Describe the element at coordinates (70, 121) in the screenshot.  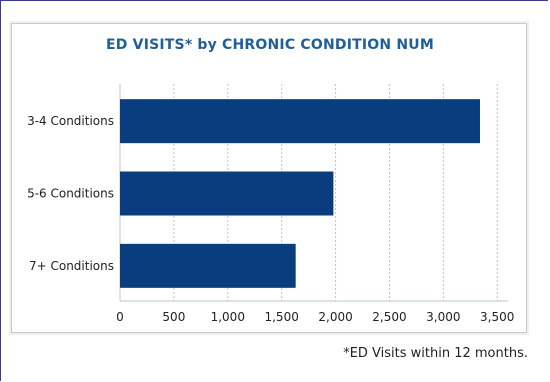
I see `y-tick-label: 3-4 Conditions` at that location.